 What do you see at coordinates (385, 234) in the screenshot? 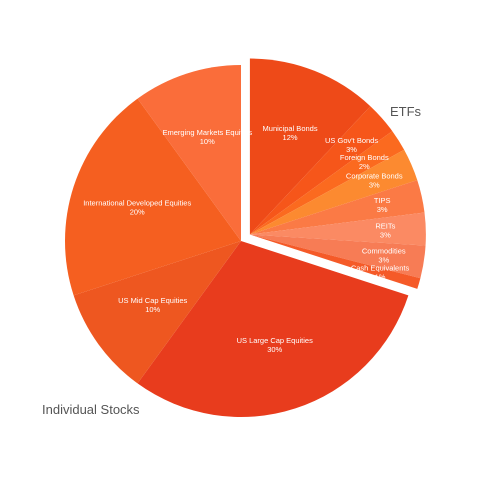
I see `slice-pct-reits: 3%` at bounding box center [385, 234].